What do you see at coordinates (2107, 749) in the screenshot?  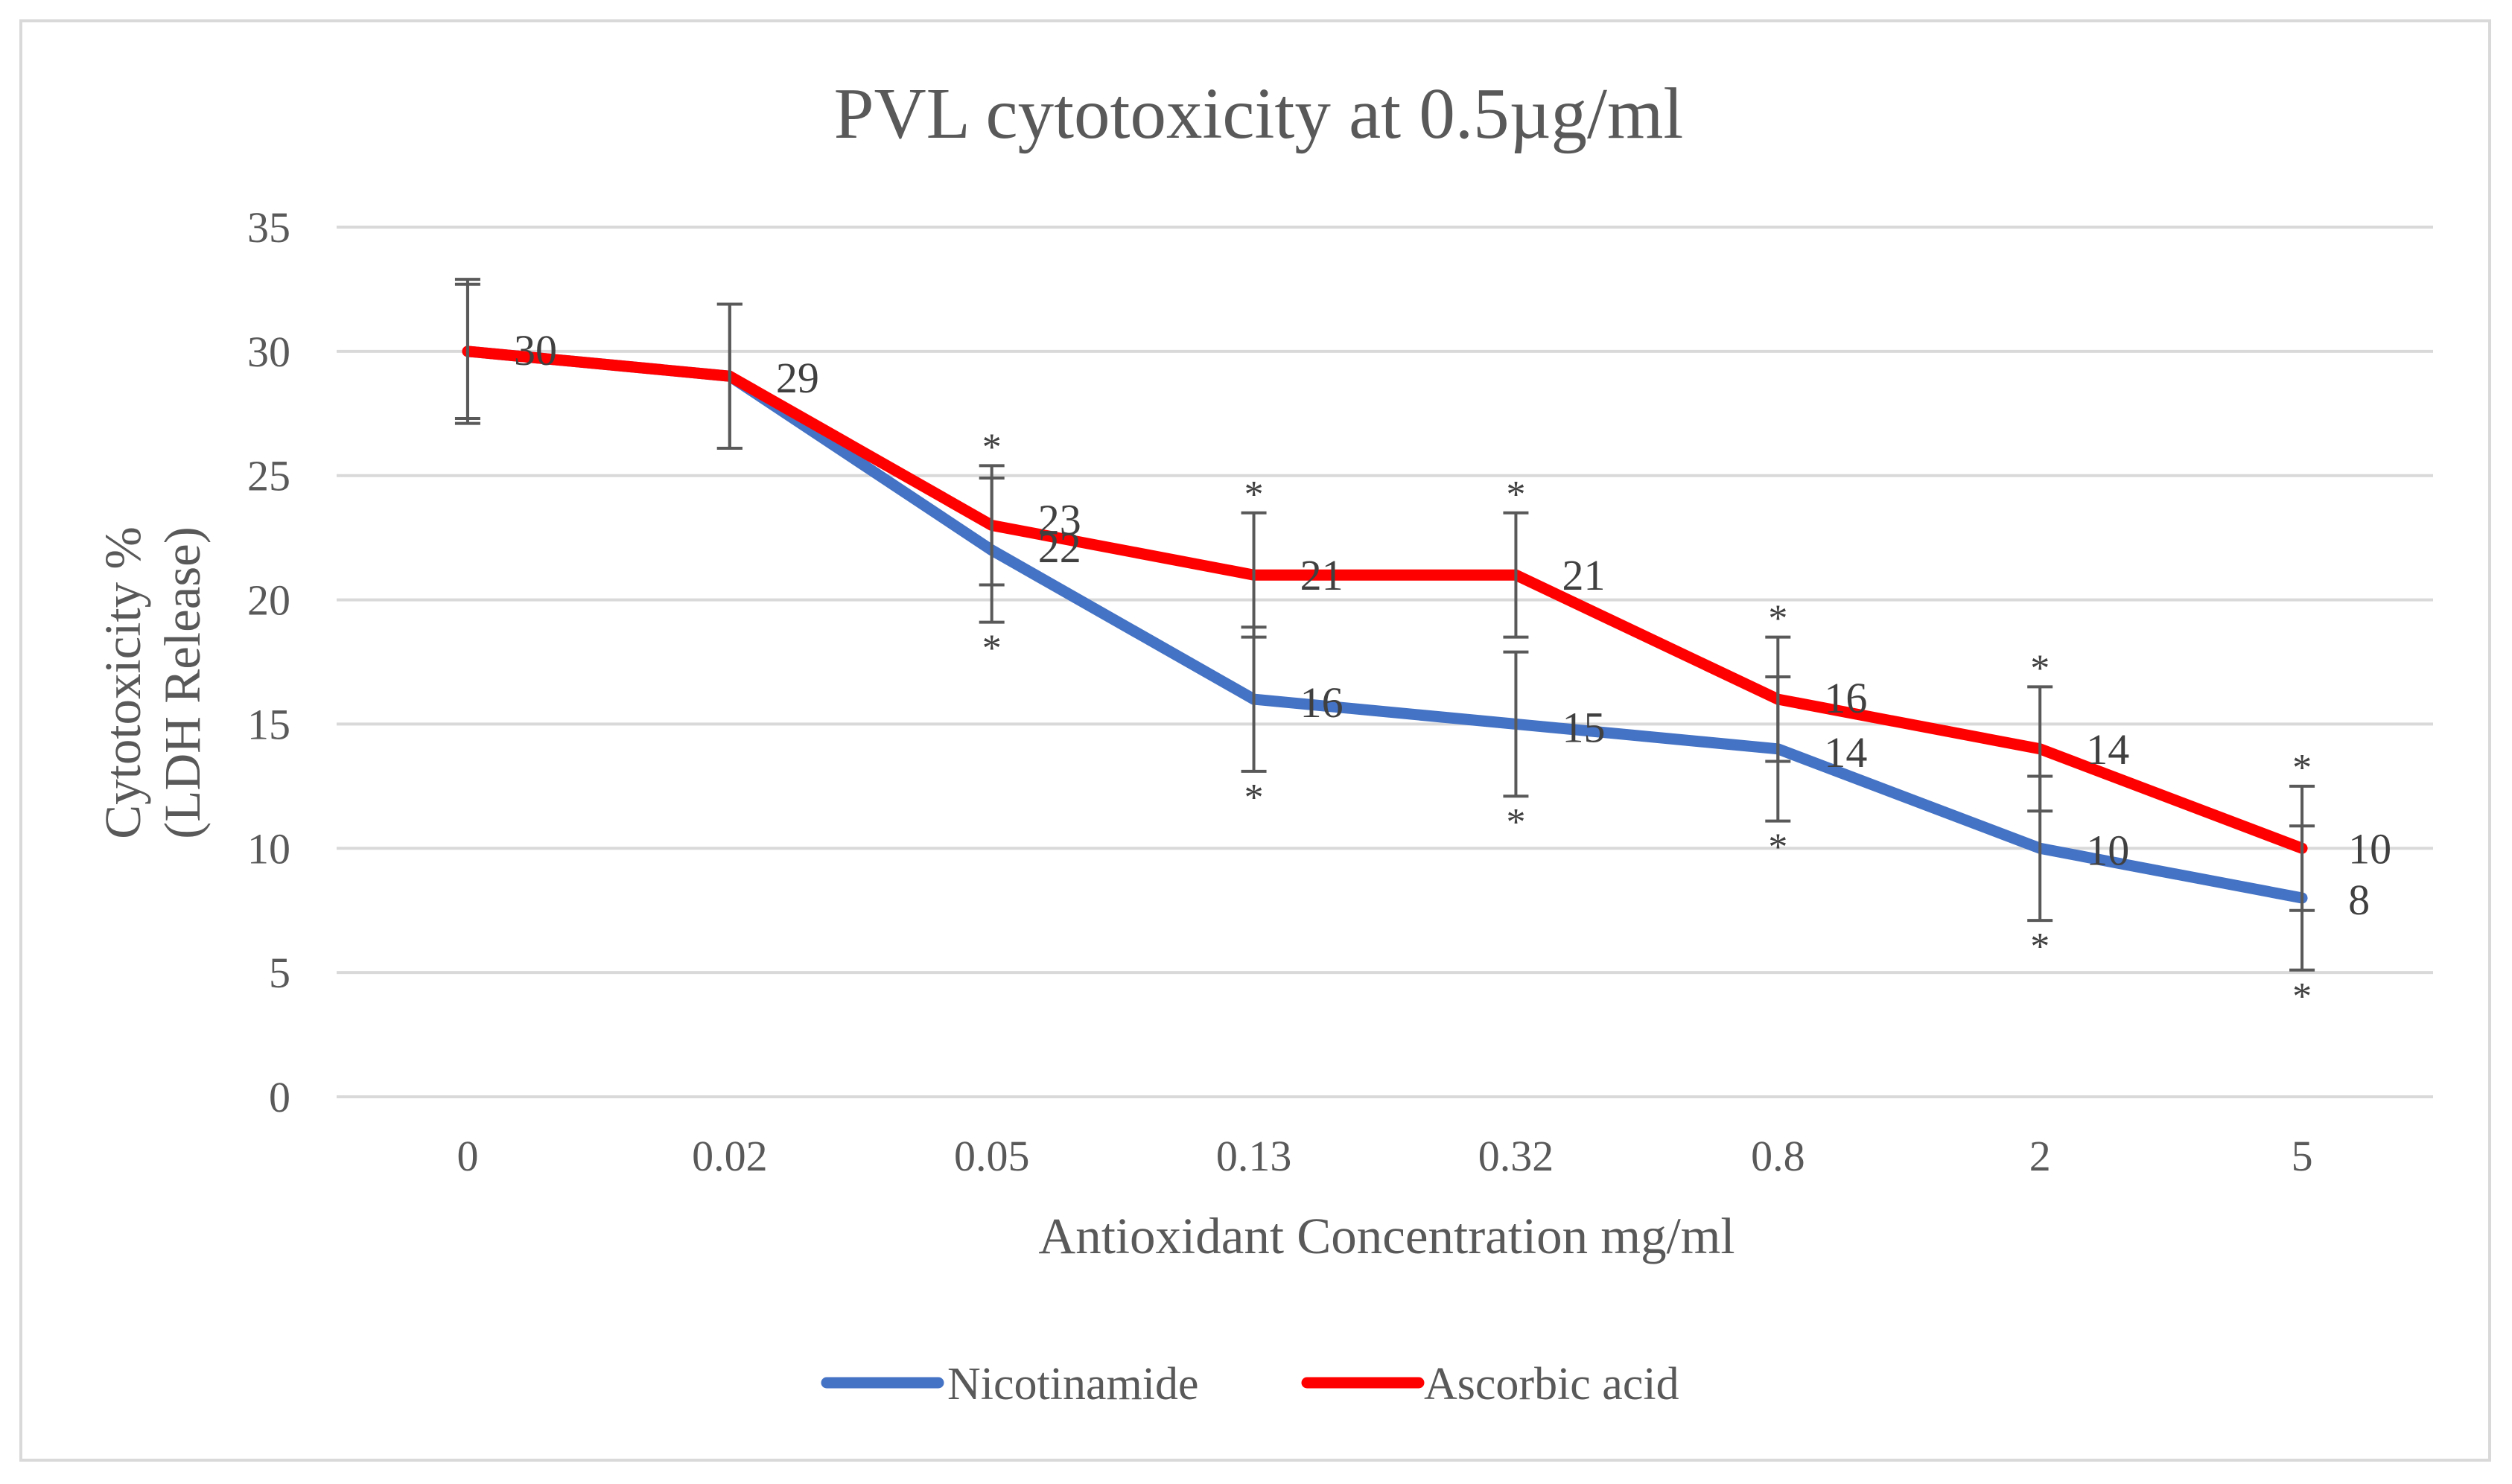 I see `data-label-ascorbic-acid-6: 14` at bounding box center [2107, 749].